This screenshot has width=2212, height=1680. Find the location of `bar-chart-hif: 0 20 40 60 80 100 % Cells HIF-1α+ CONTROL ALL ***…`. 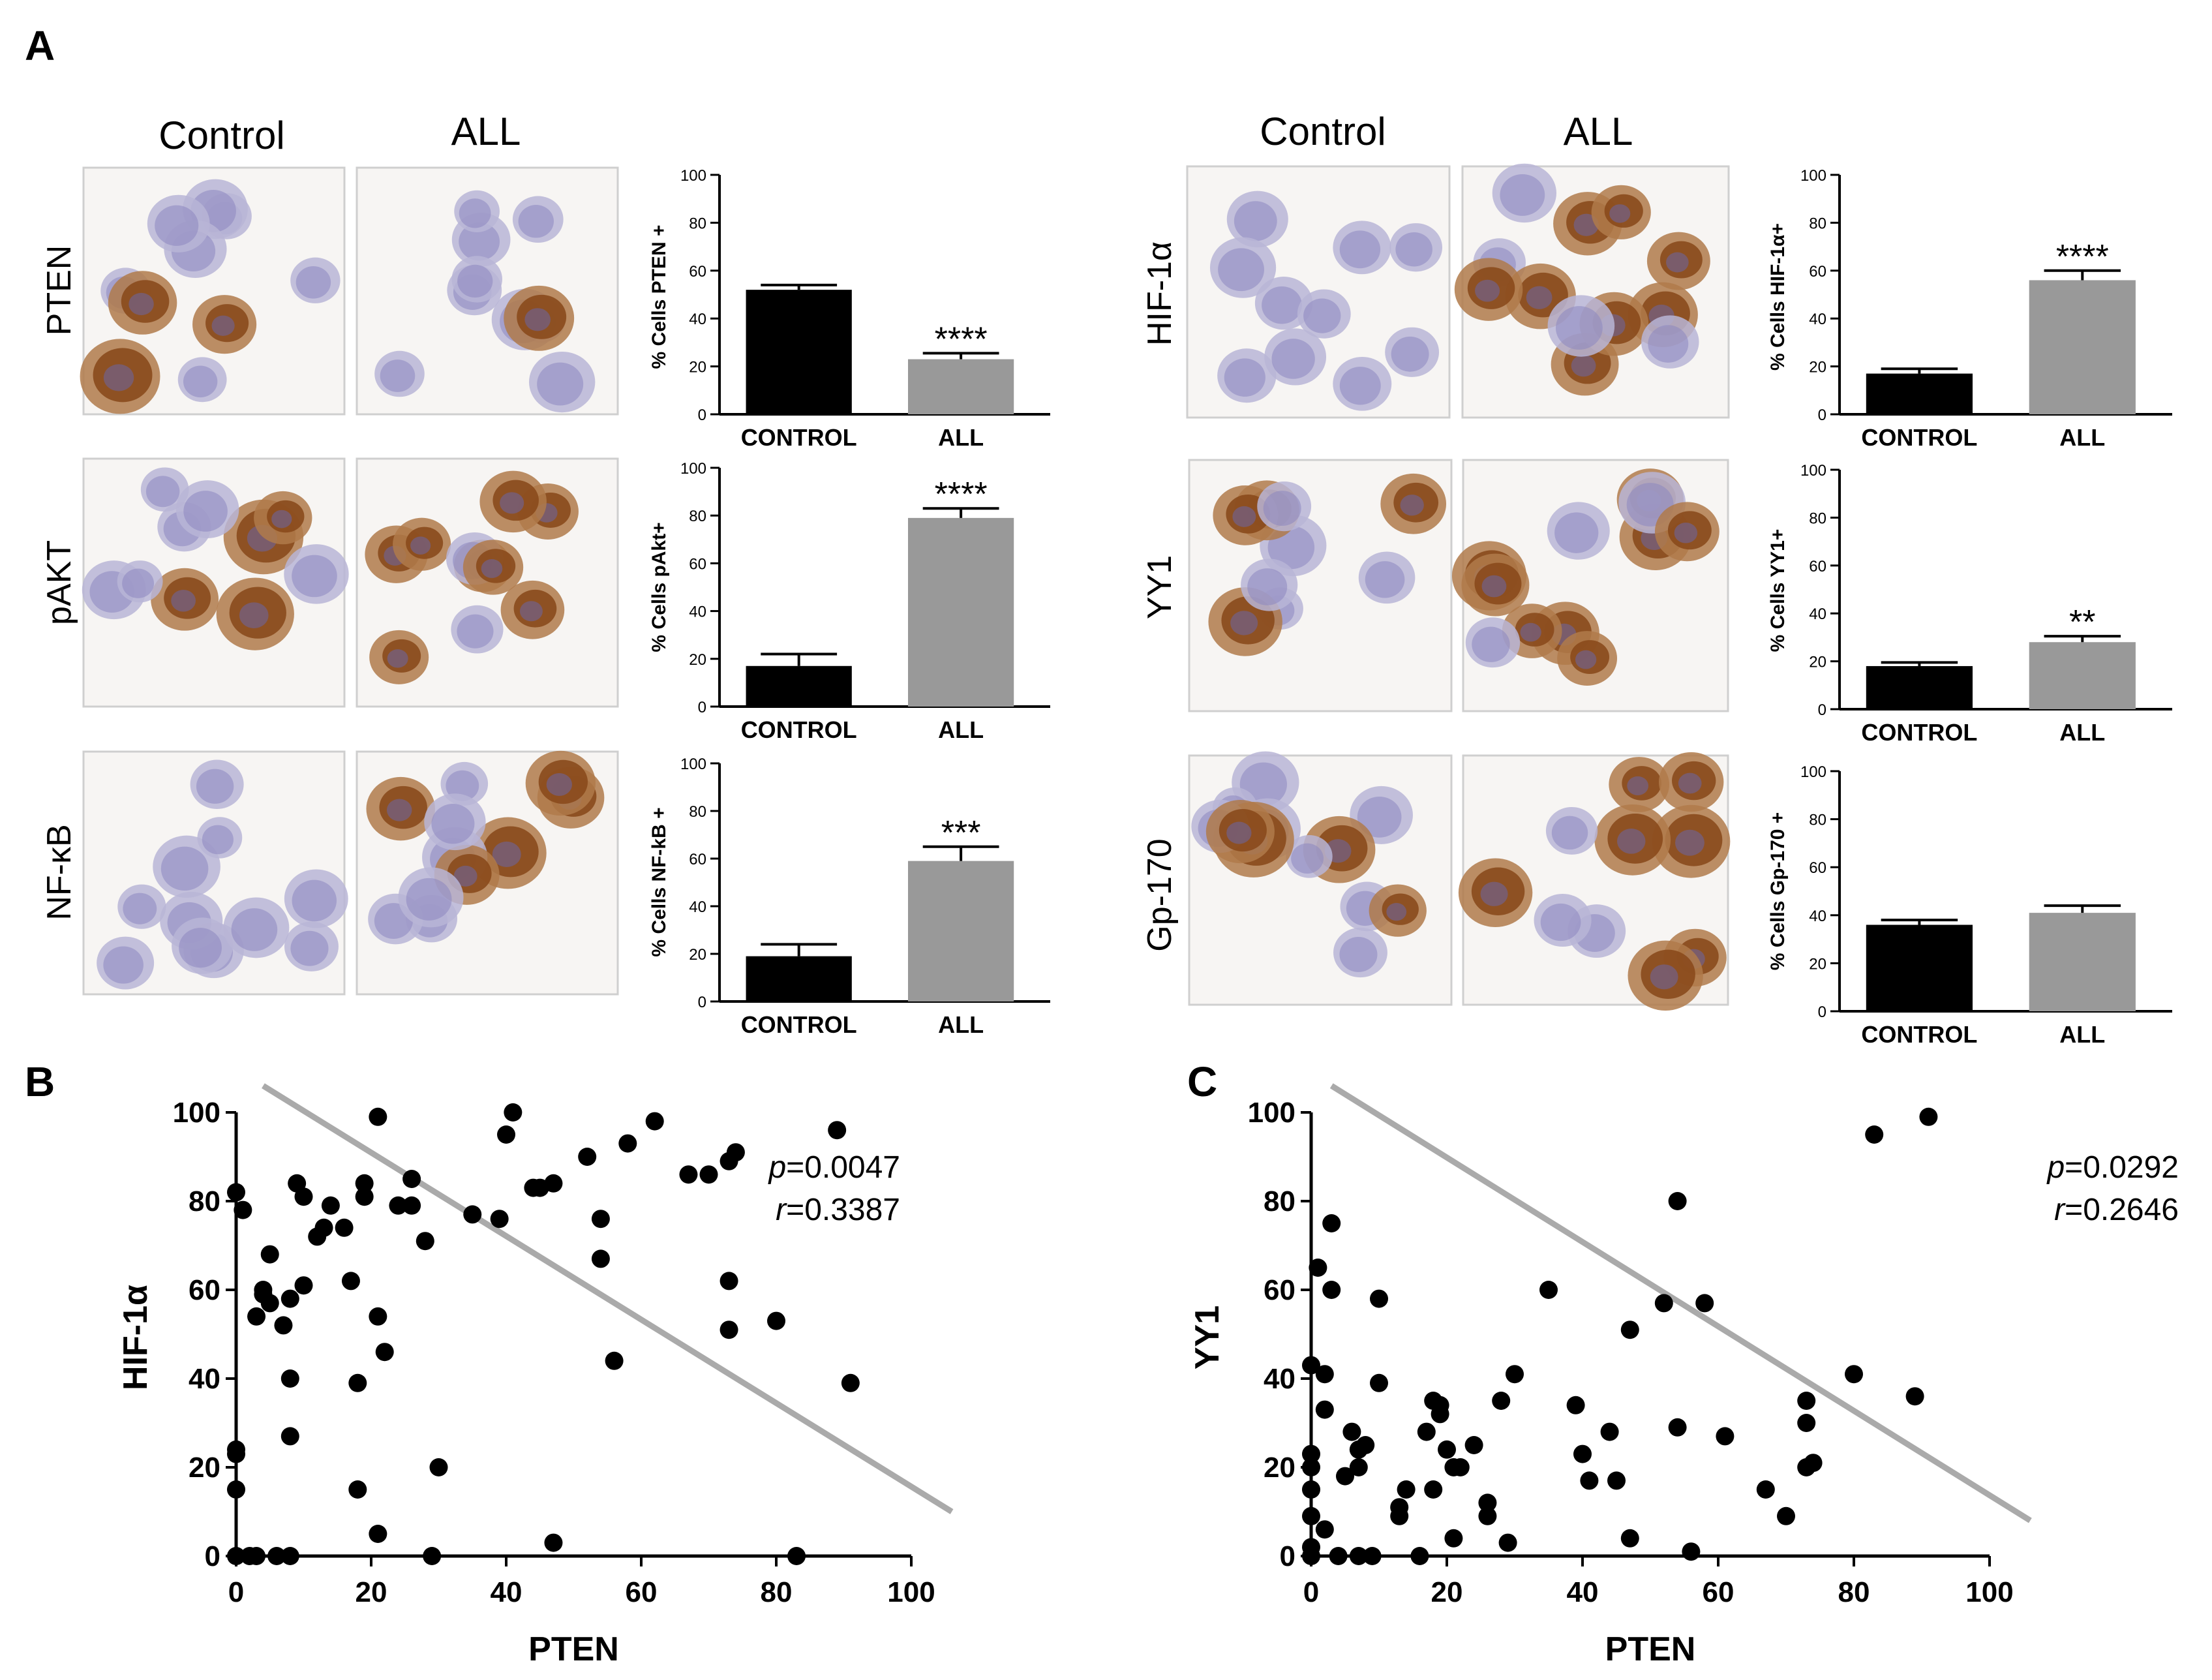

bar-chart-hif: 0 20 40 60 80 100 % Cells HIF-1α+ CONTROL ALL ***… is located at coordinates (1969, 309).